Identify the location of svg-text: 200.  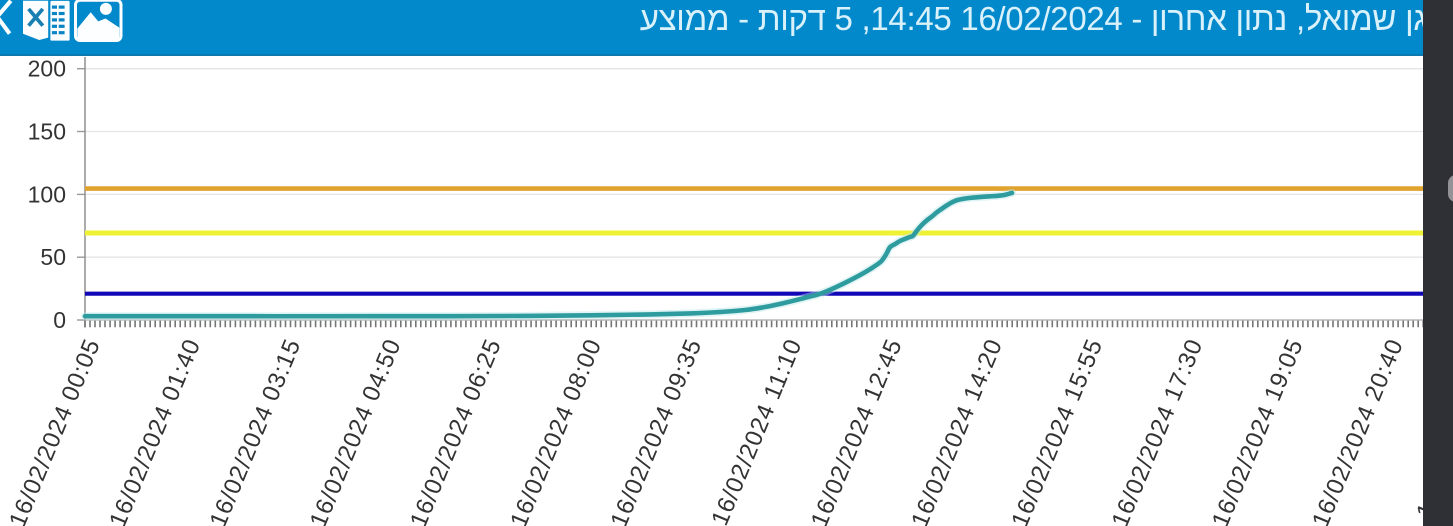
(47, 69).